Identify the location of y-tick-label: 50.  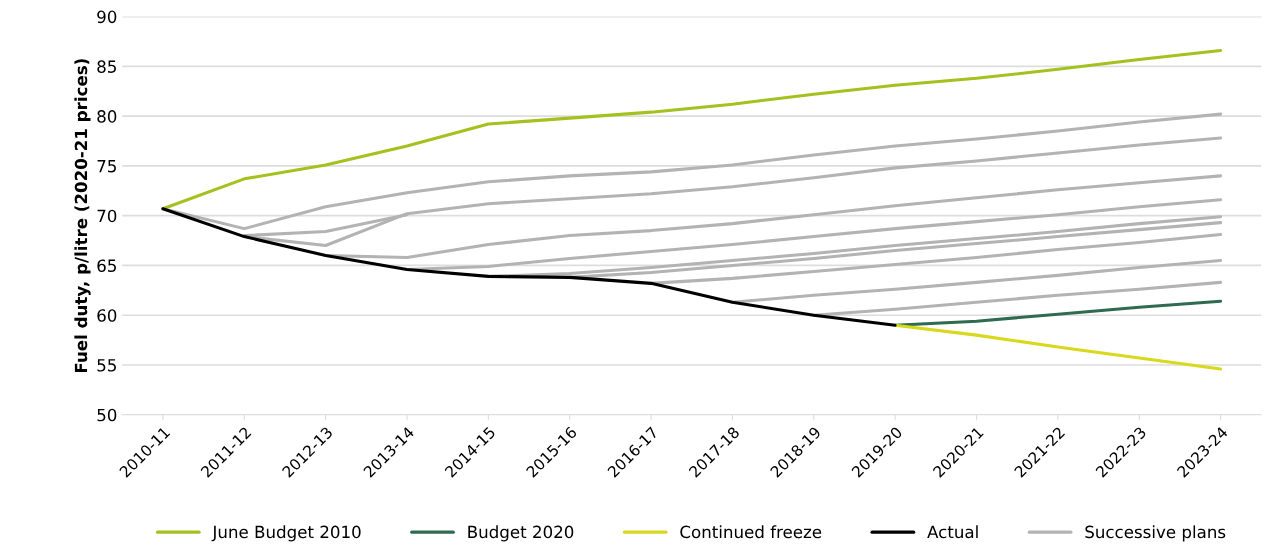
(107, 415).